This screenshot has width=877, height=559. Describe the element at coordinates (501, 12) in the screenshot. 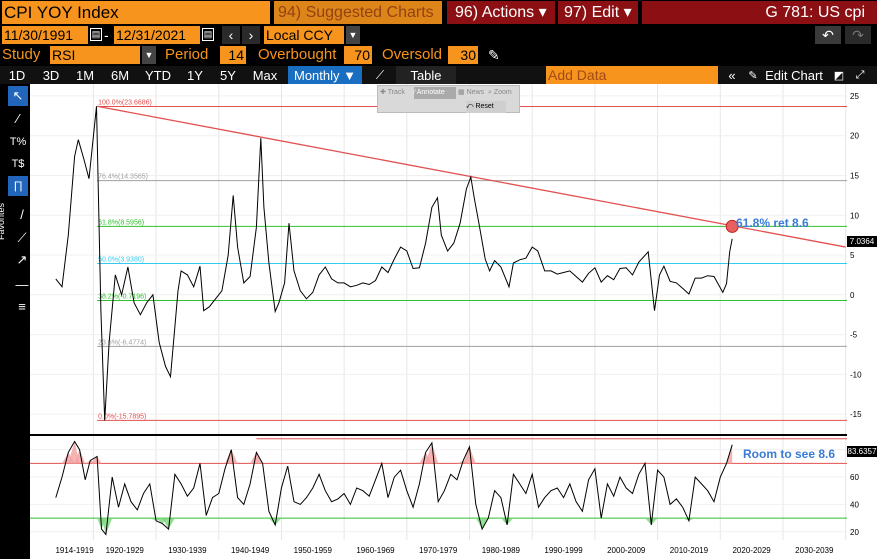

I see `actions-menu: 96) Actions ▾` at that location.